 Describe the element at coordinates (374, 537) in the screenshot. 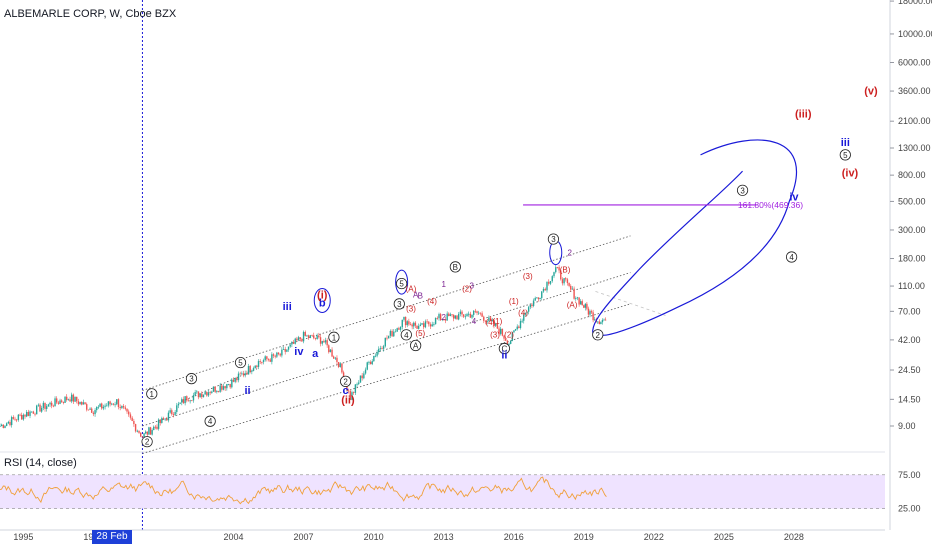

I see `time-tick-label: 2010` at that location.